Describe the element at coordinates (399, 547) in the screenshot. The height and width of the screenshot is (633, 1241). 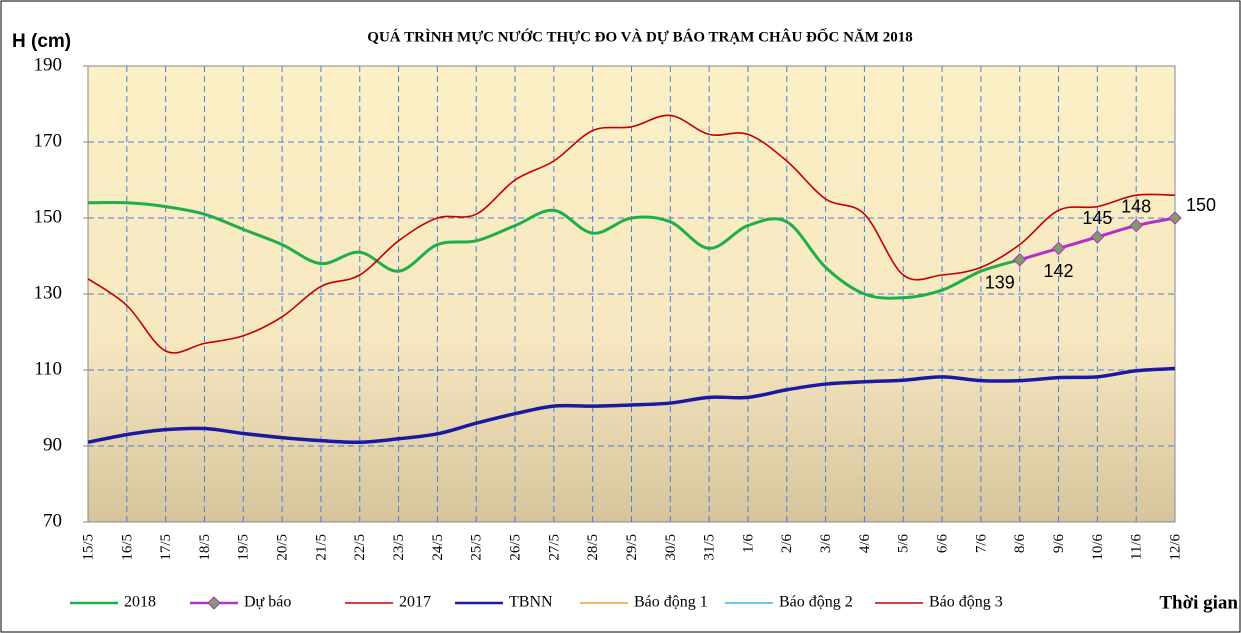
I see `x-tick-label: 23/5` at that location.